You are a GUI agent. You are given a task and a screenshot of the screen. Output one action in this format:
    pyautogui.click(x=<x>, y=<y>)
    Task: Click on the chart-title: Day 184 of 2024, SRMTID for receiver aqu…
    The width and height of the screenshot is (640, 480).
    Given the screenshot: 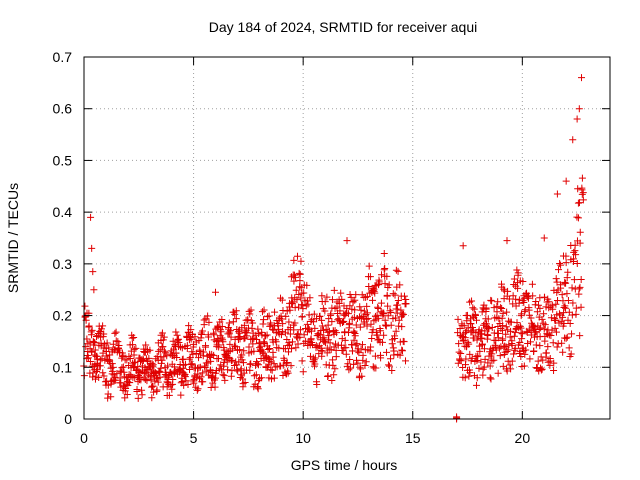 What is the action you would take?
    pyautogui.click(x=343, y=27)
    